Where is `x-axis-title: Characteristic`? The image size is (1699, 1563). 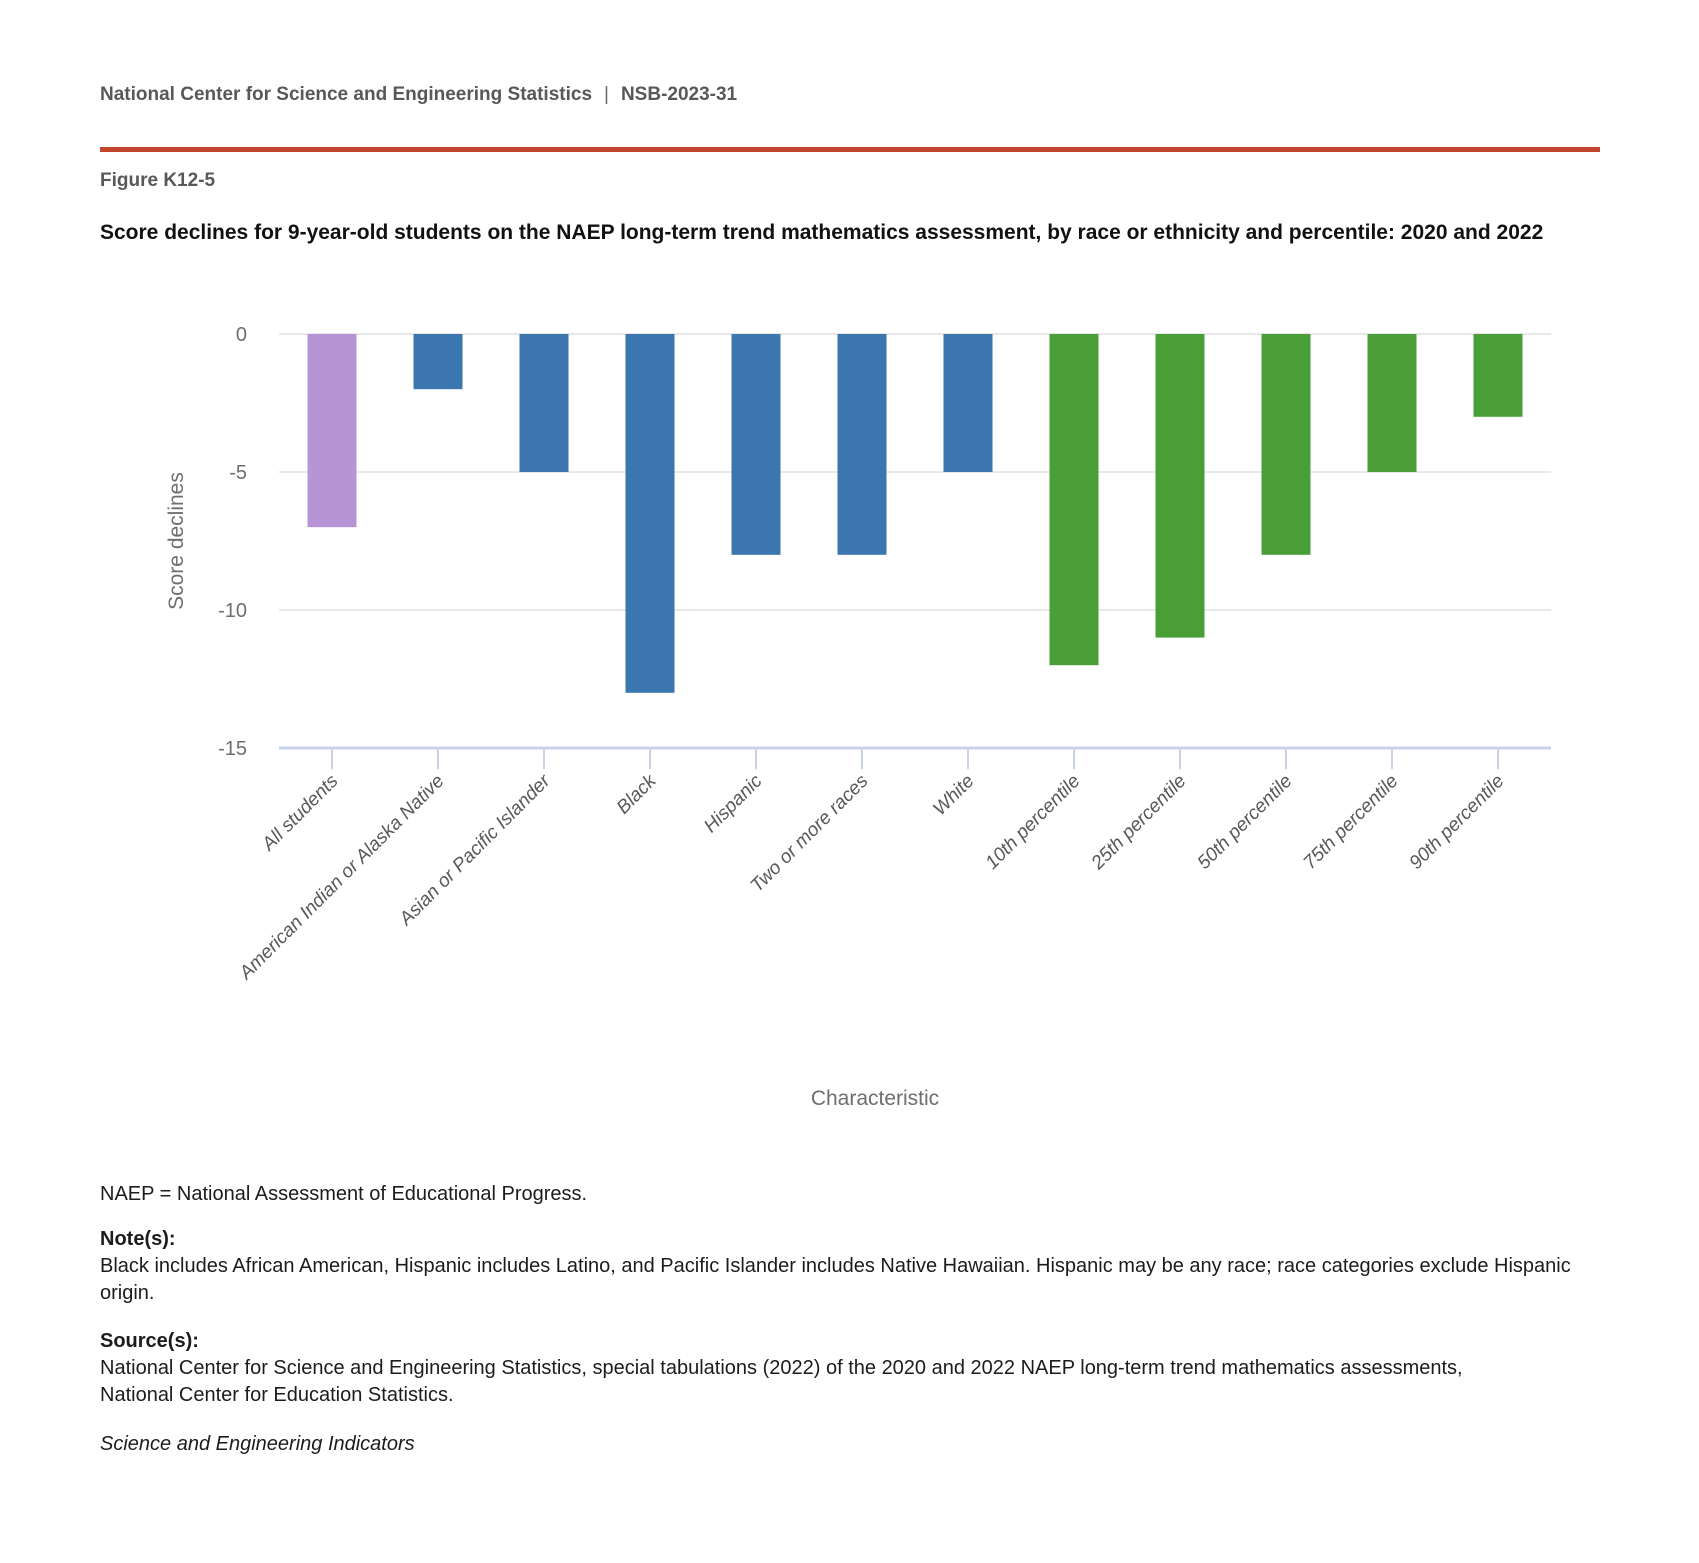 x-axis-title: Characteristic is located at coordinates (875, 1098).